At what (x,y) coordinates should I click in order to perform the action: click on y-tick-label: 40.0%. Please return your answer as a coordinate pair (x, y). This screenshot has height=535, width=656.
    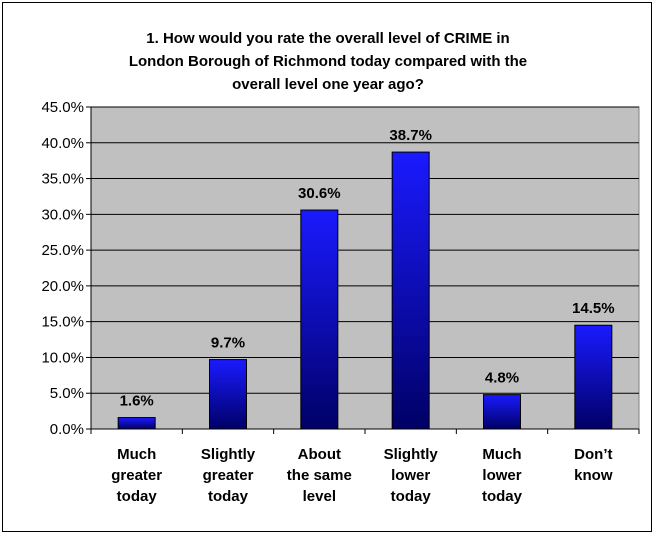
    Looking at the image, I should click on (62, 143).